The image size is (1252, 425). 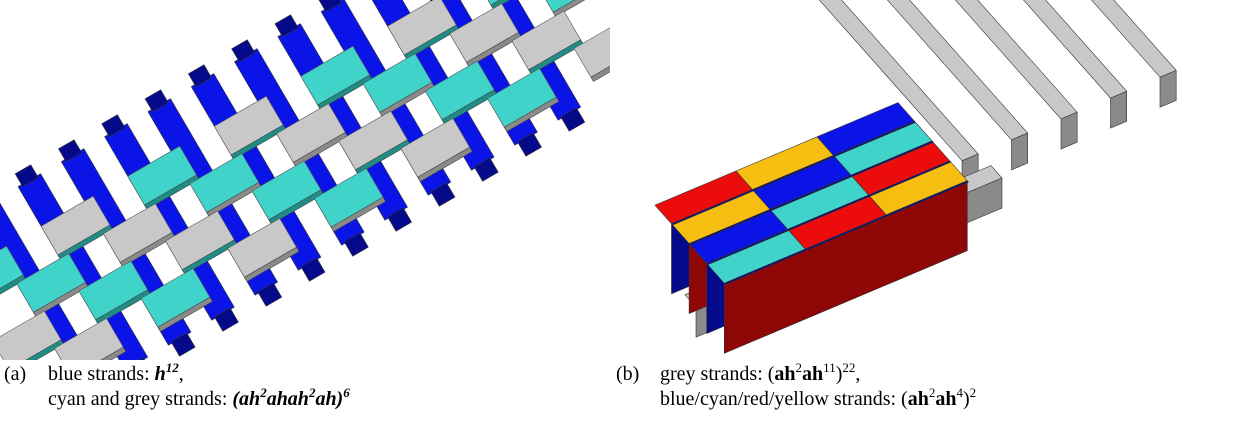 What do you see at coordinates (199, 397) in the screenshot?
I see `caption-a-line2: cyan and grey strands: (ah2ahah2ah)6` at bounding box center [199, 397].